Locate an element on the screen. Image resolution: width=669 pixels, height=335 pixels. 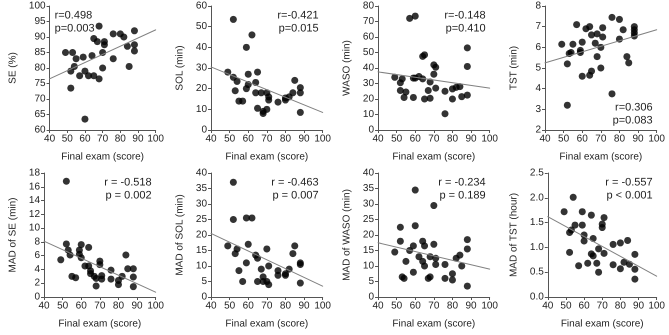
annotation: p = 0.002 is located at coordinates (128, 196).